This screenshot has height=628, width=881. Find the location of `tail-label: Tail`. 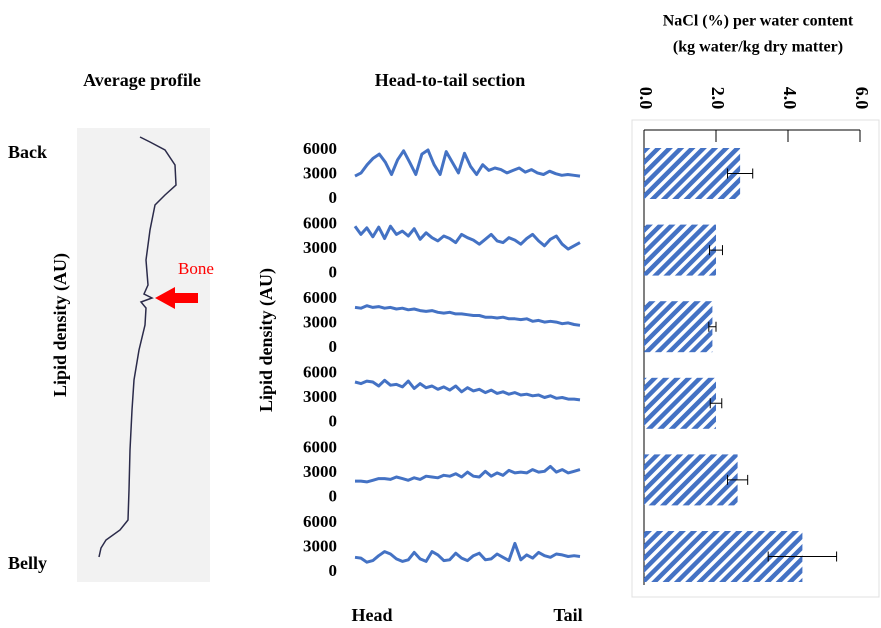

tail-label: Tail is located at coordinates (567, 615).